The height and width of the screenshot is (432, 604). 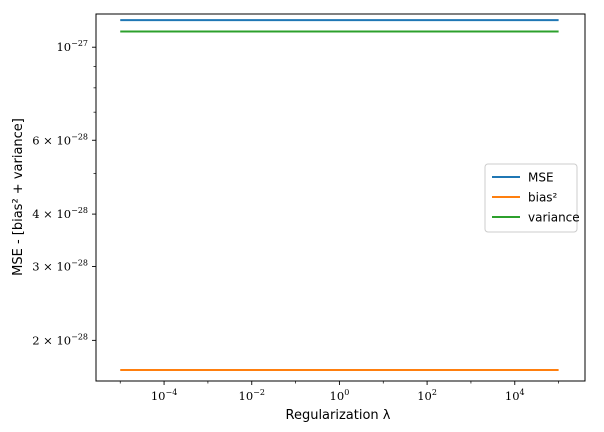 I want to click on y-axis-label: MSE - [bias² + variance], so click(x=18, y=197).